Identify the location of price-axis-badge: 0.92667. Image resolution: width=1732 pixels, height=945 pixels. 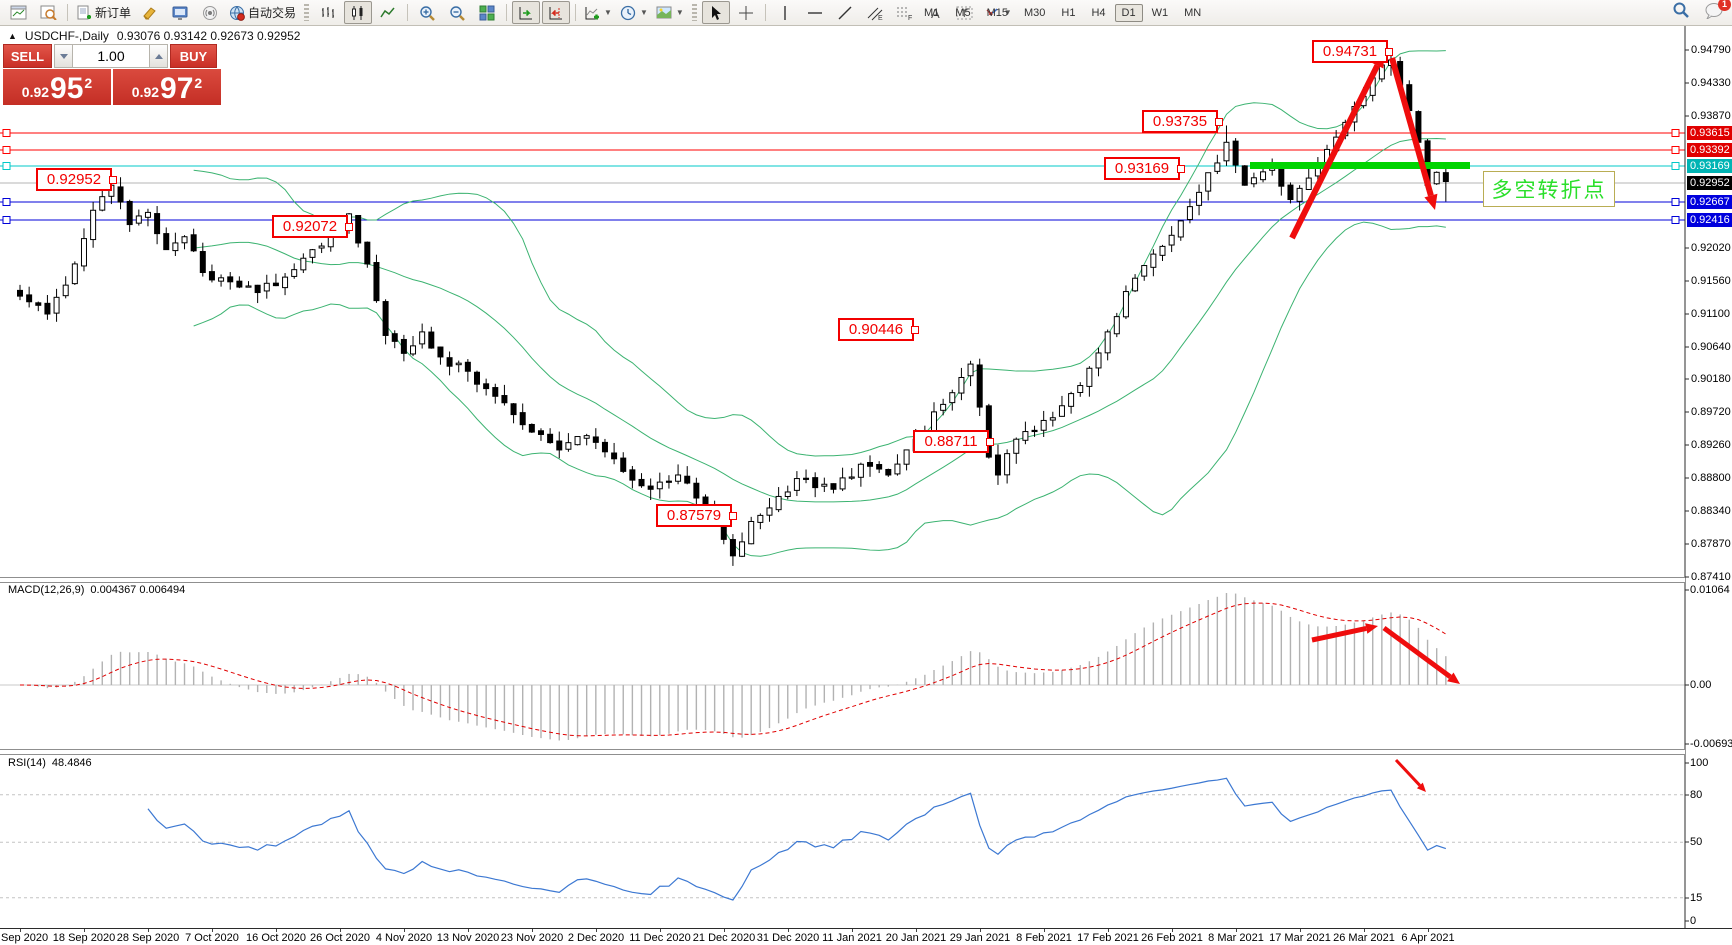
(1709, 202).